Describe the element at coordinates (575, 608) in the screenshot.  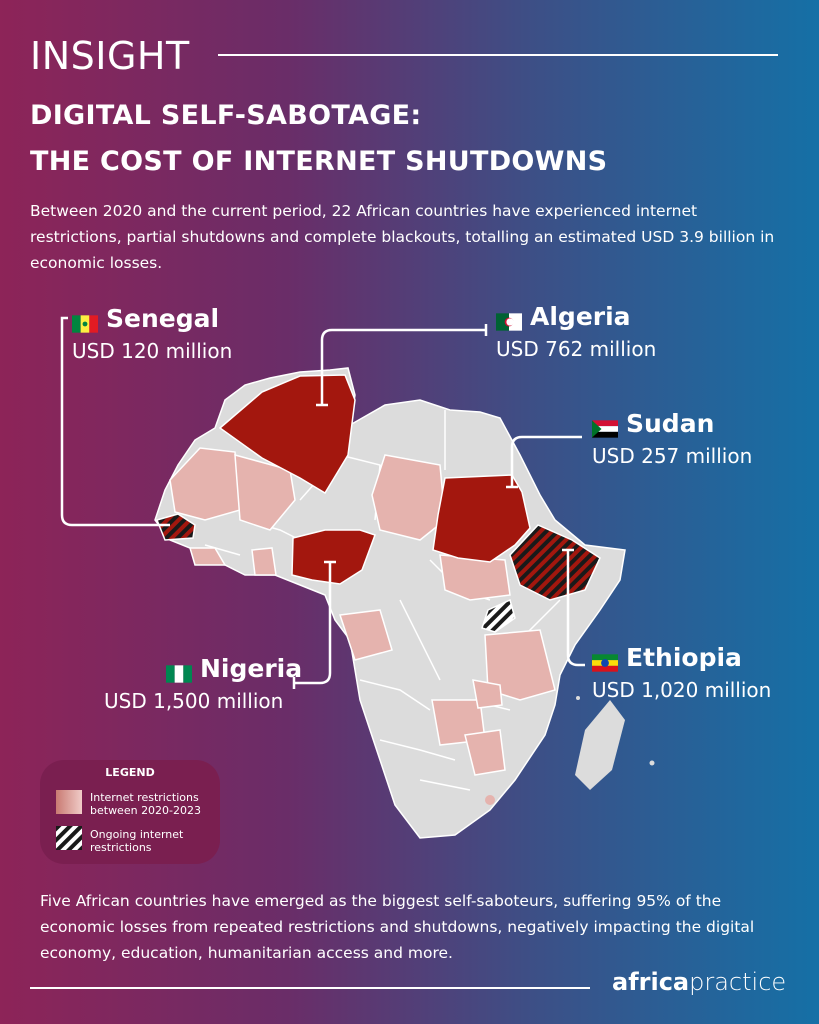
I see `ethiopia-leader` at that location.